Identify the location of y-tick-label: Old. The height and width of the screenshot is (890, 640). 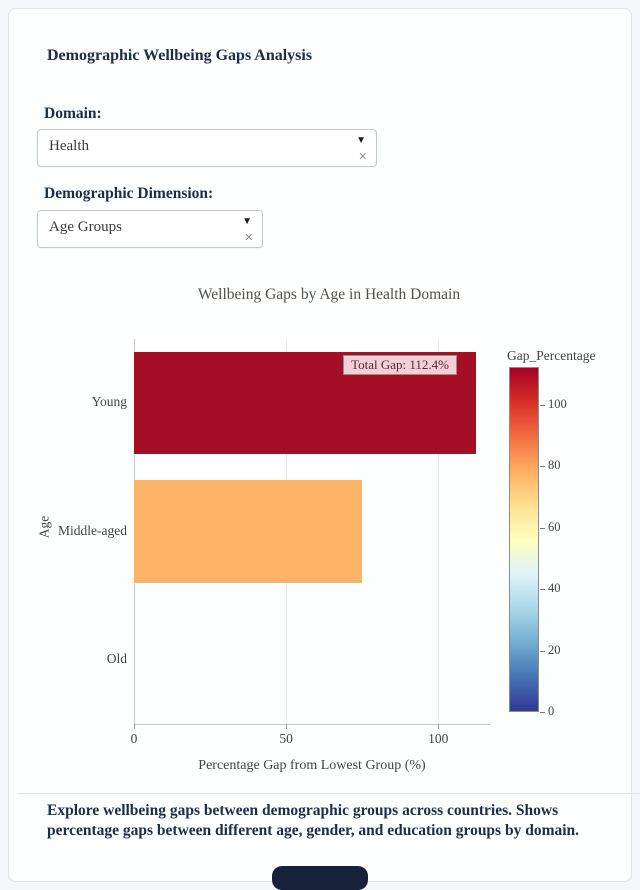
(116, 658).